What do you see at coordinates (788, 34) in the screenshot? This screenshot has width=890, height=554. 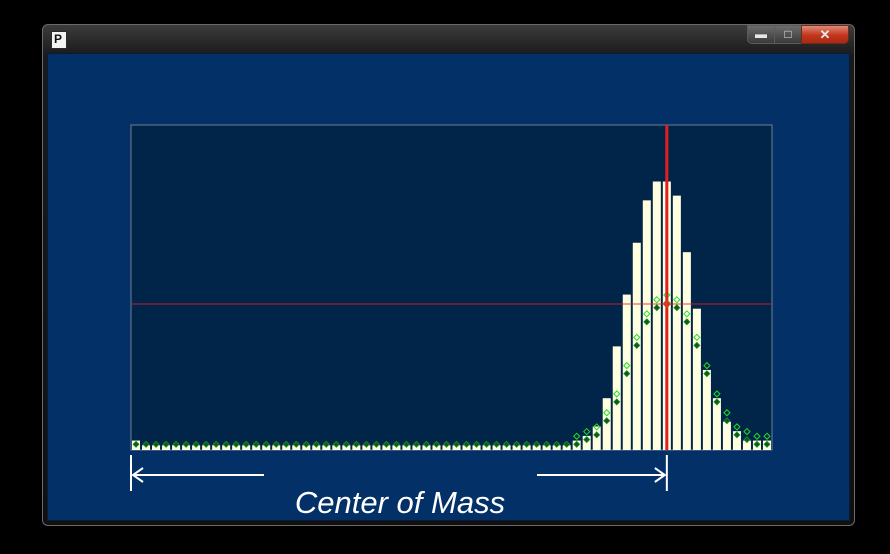 I see `maximize-button: □` at bounding box center [788, 34].